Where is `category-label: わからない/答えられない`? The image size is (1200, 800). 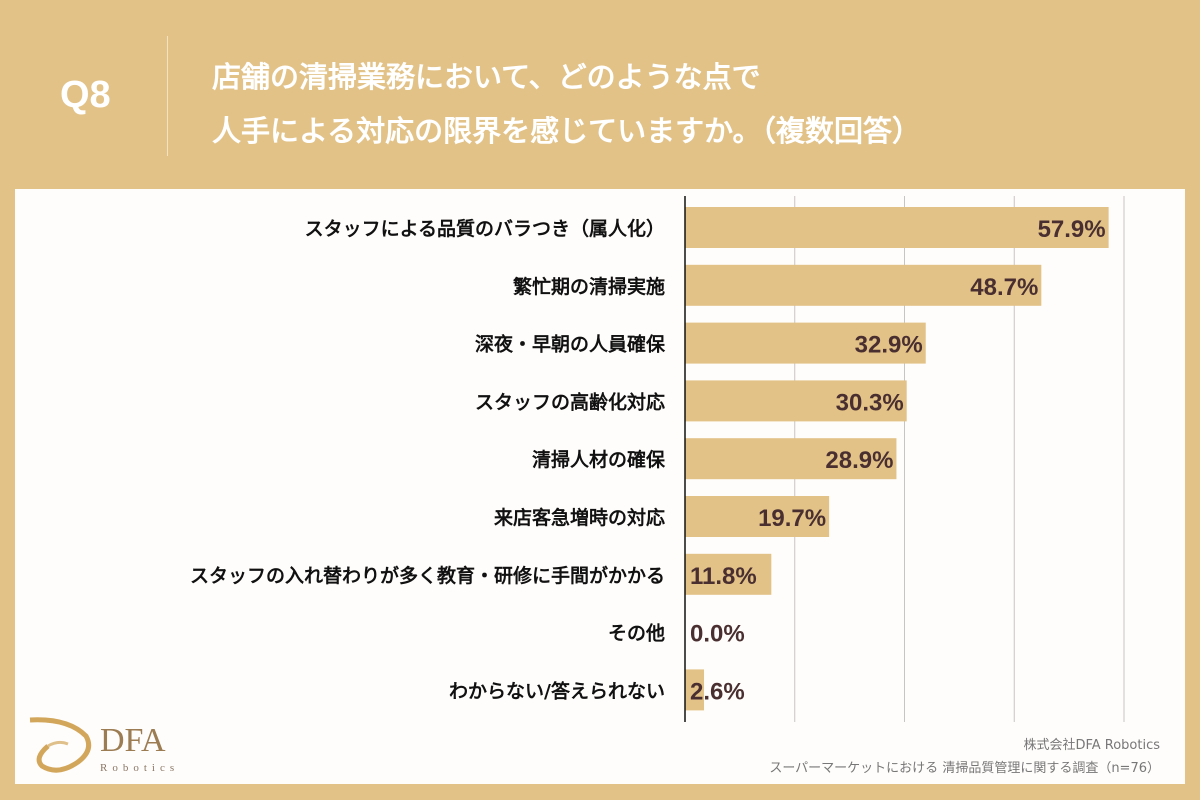
category-label: わからない/答えられない is located at coordinates (557, 690).